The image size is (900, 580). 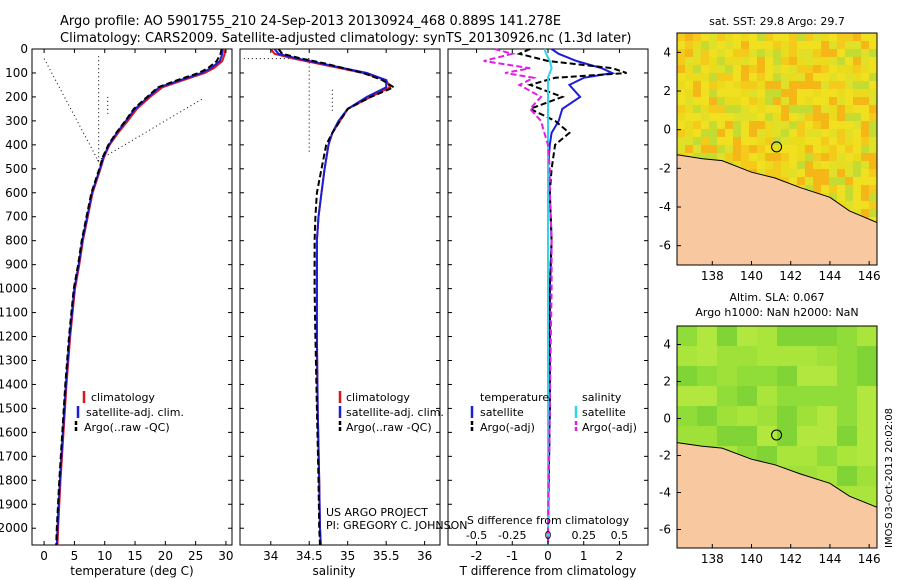 What do you see at coordinates (777, 147) in the screenshot?
I see `argo-float-marker` at bounding box center [777, 147].